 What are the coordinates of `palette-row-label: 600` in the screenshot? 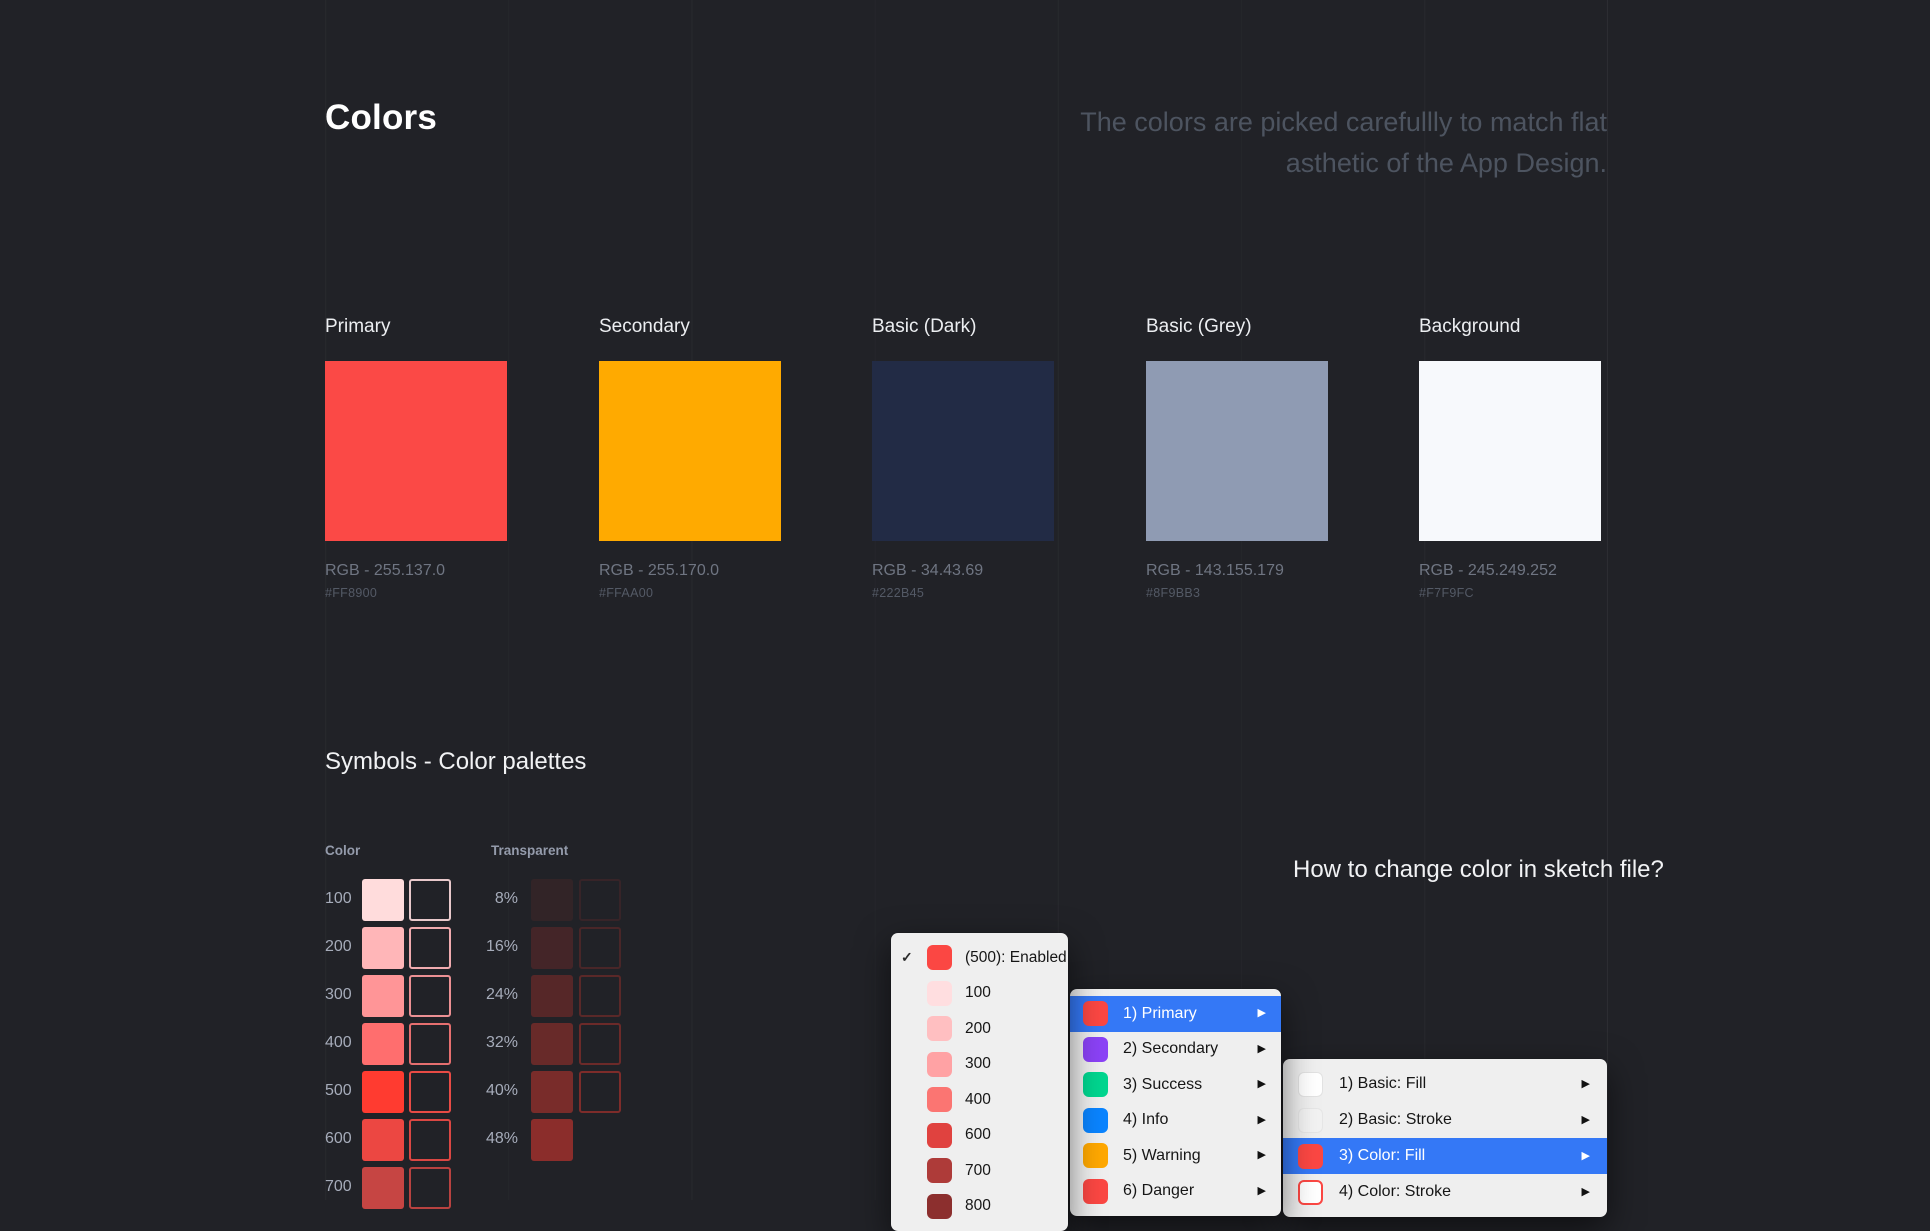 It's located at (338, 1138).